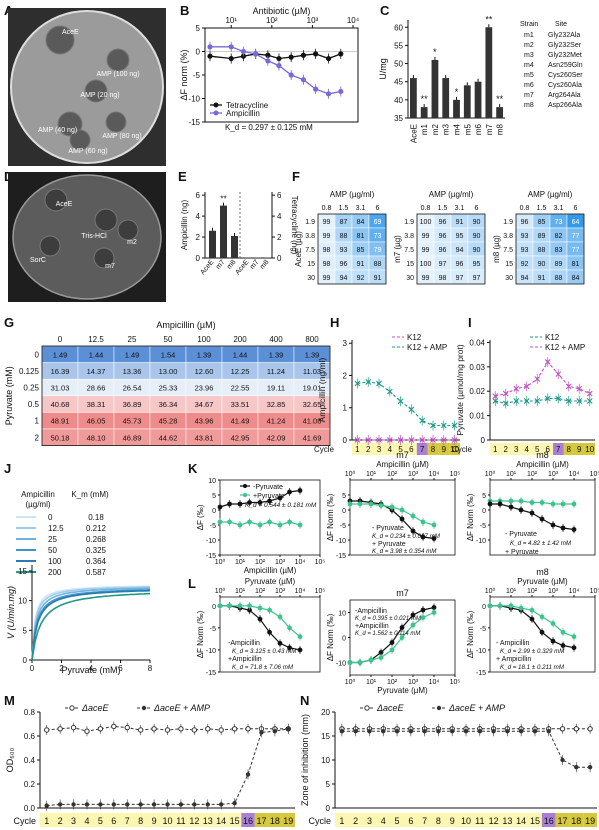 The image size is (599, 830). Describe the element at coordinates (64, 204) in the screenshot. I see `dish-label: AceE` at that location.